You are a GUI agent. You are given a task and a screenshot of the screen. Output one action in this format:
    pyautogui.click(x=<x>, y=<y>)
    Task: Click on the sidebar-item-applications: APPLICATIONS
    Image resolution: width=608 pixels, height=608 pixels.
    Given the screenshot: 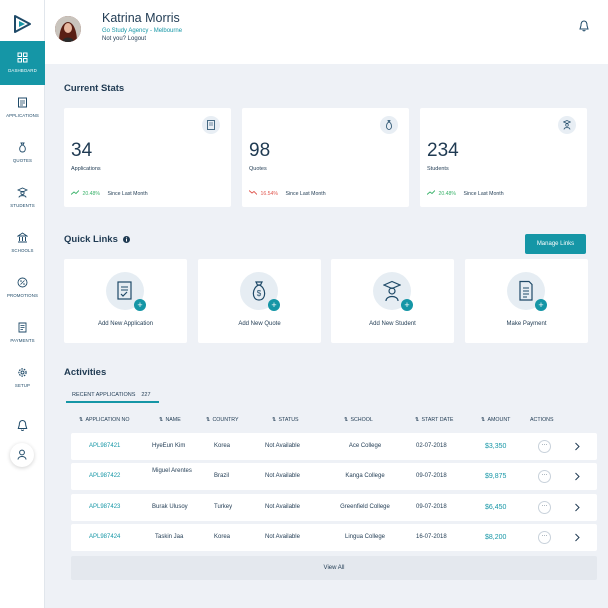 What is the action you would take?
    pyautogui.click(x=22, y=108)
    